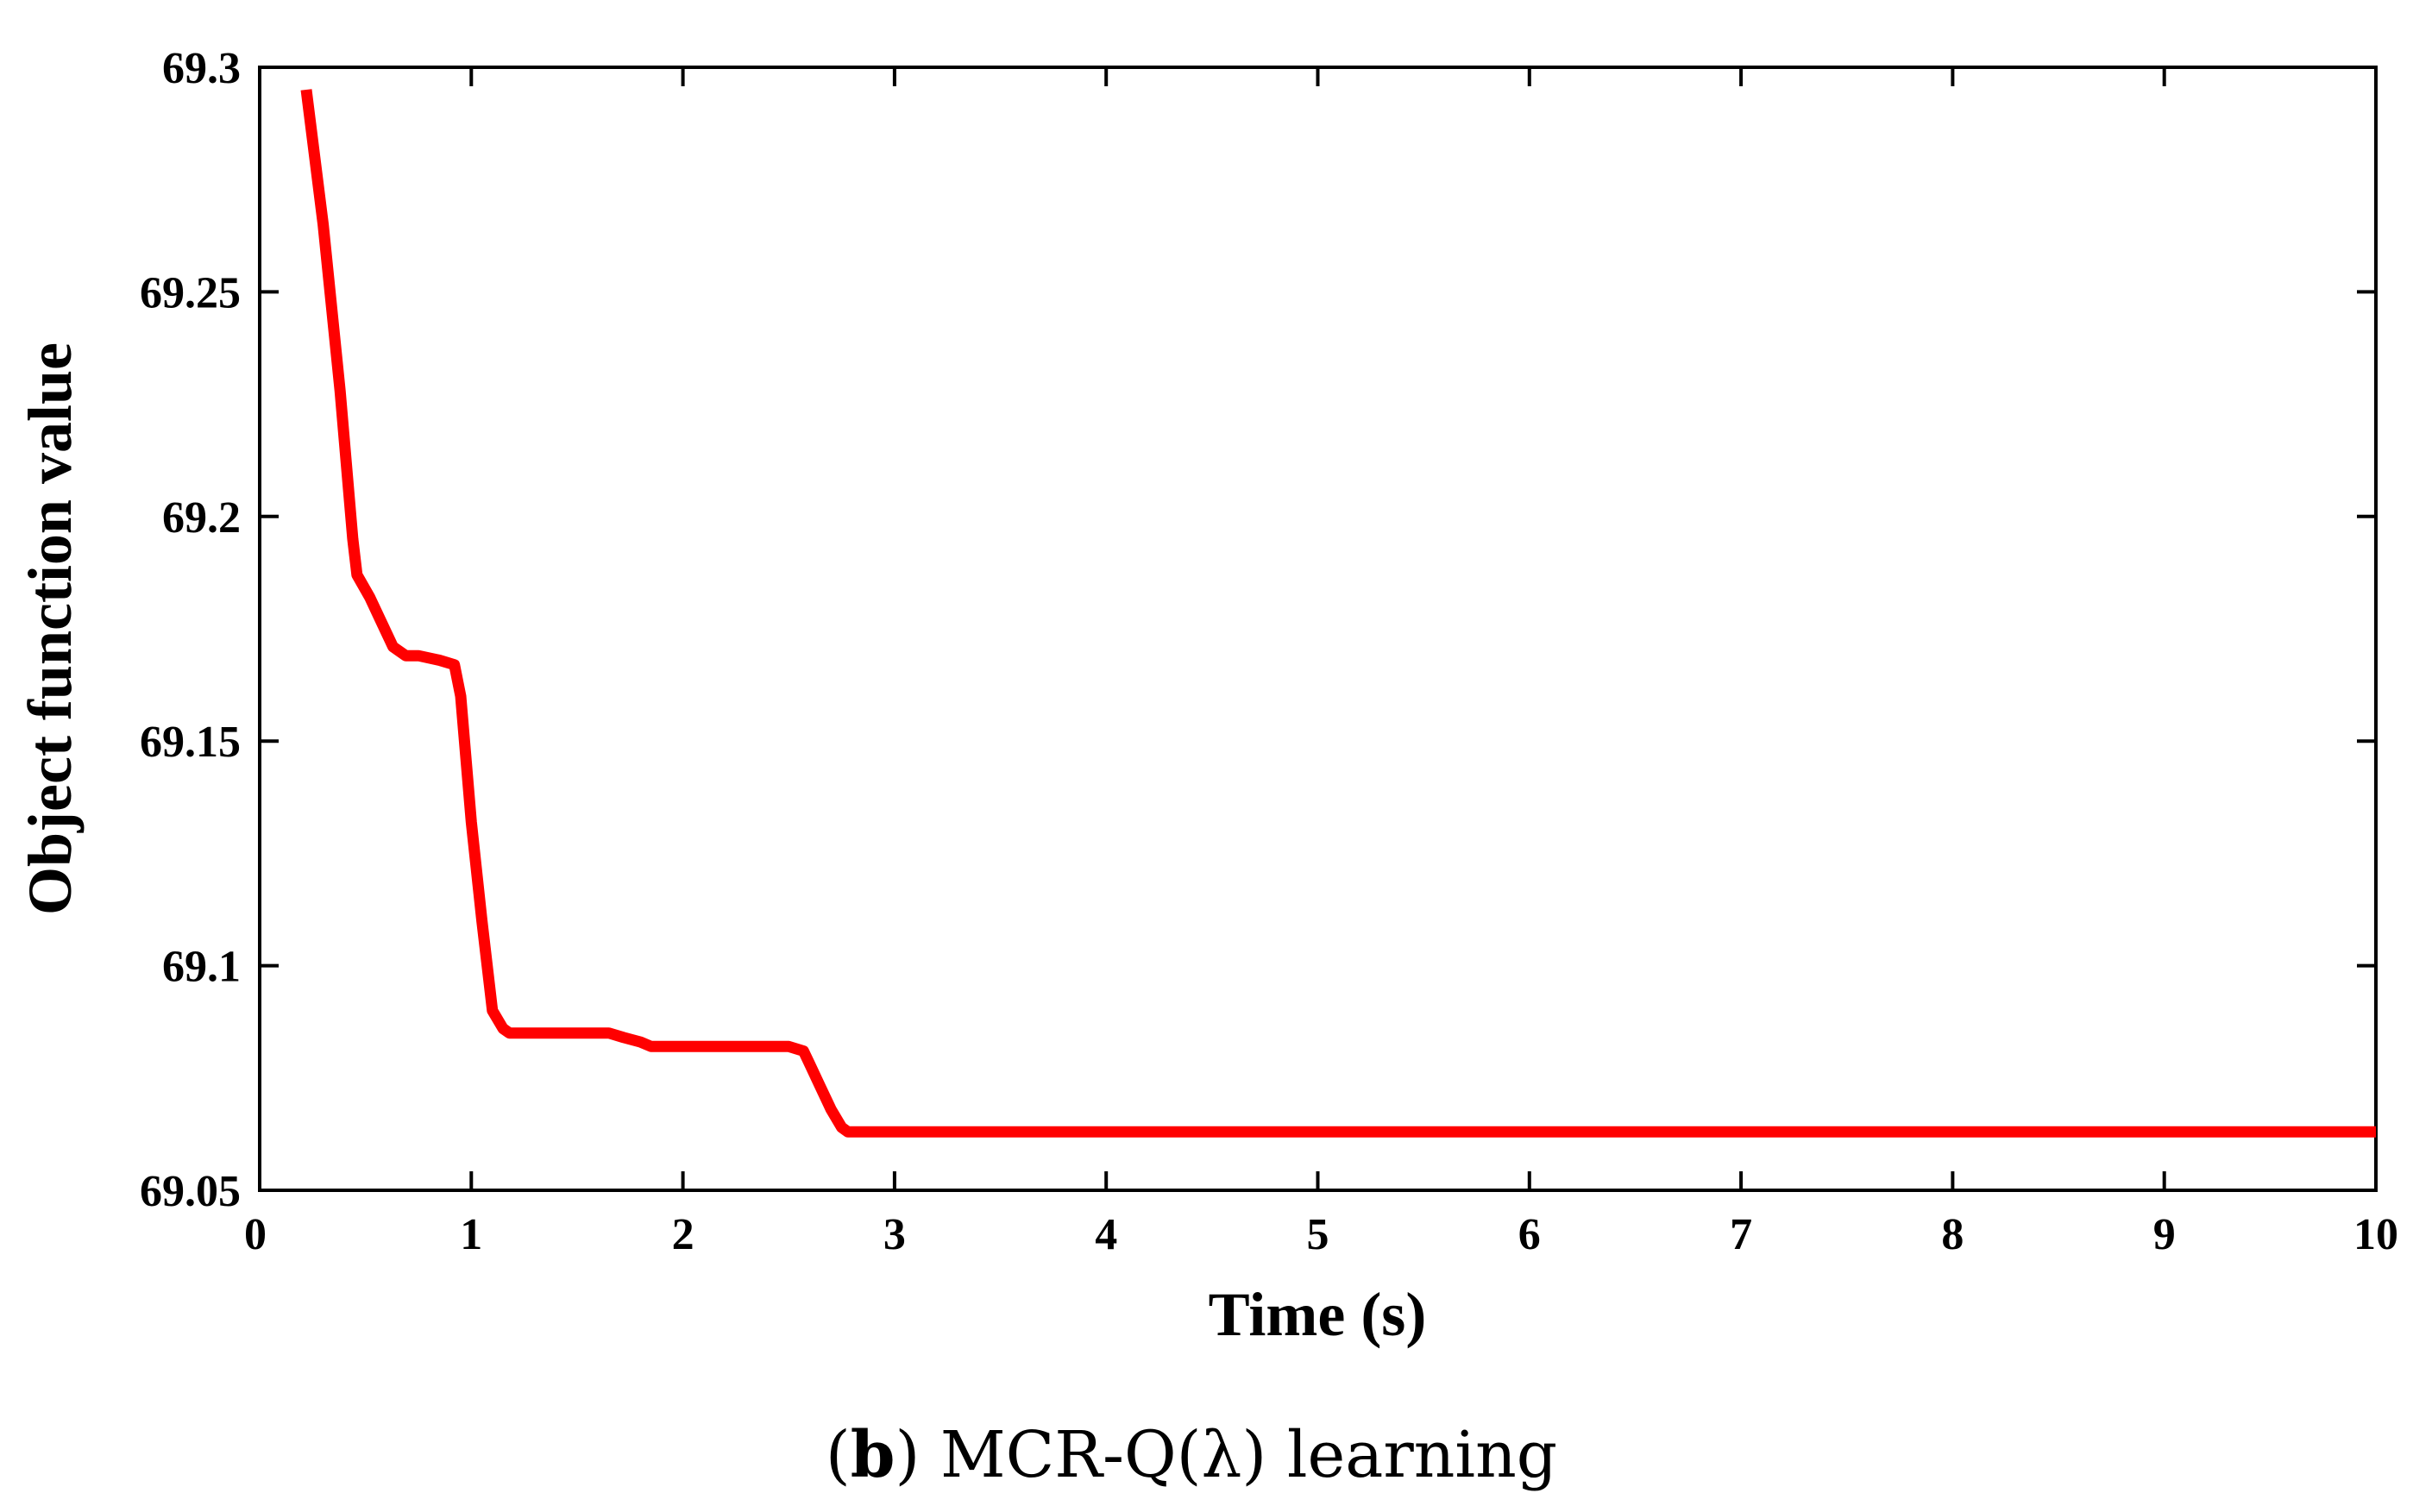 The width and height of the screenshot is (2413, 1512). What do you see at coordinates (894, 1234) in the screenshot?
I see `x-tick-label: 3` at bounding box center [894, 1234].